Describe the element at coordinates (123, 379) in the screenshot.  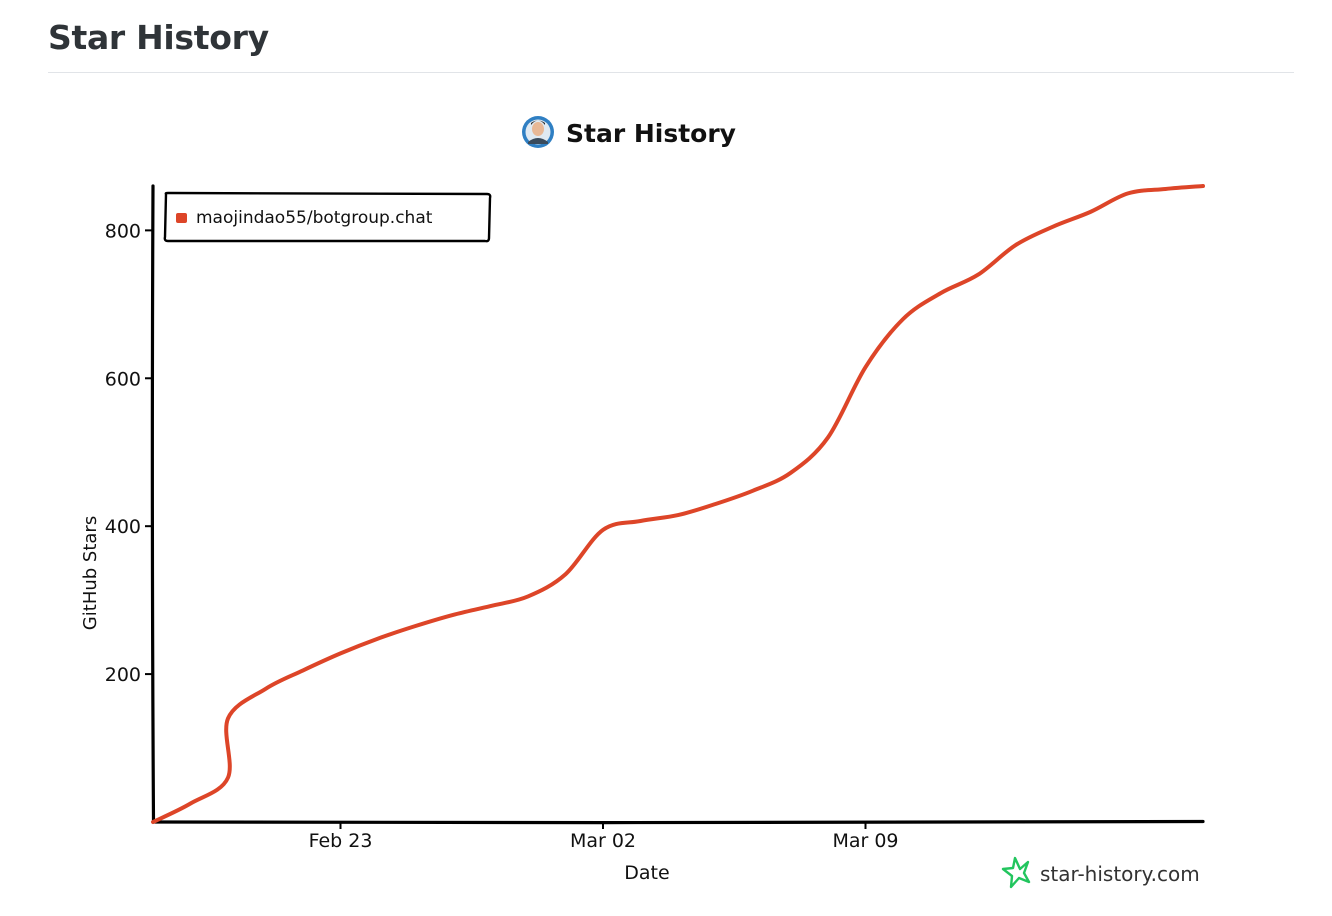
I see `y-tick-label: 600` at that location.